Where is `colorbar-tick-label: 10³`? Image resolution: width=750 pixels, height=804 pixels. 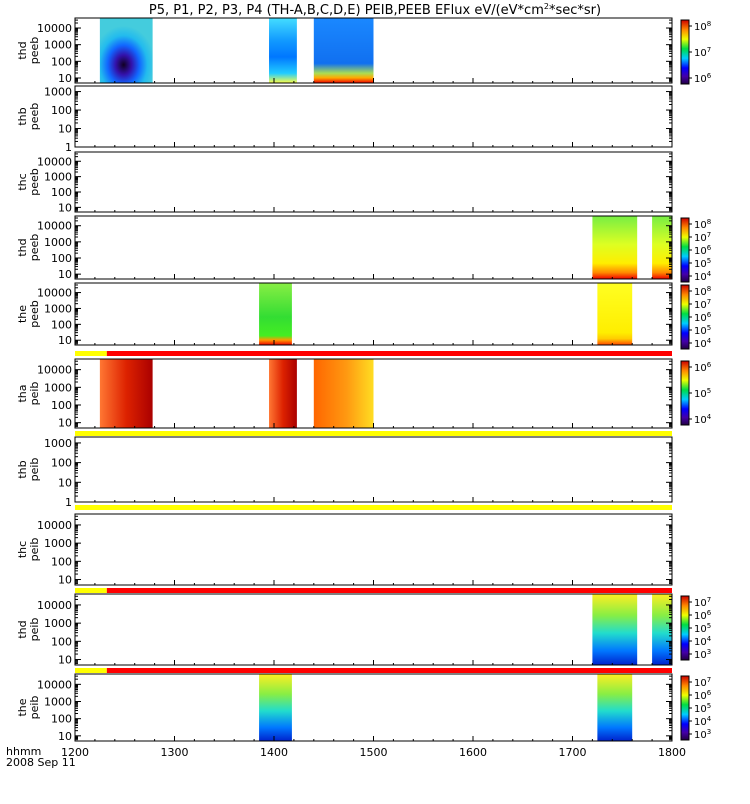 colorbar-tick-label: 10³ is located at coordinates (702, 734).